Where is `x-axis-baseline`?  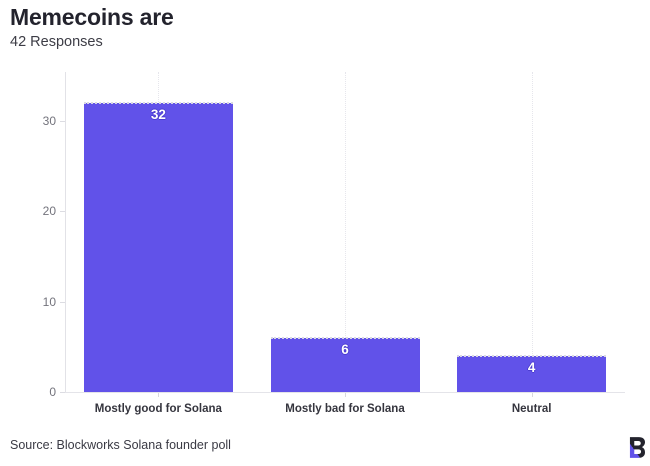
x-axis-baseline is located at coordinates (345, 392).